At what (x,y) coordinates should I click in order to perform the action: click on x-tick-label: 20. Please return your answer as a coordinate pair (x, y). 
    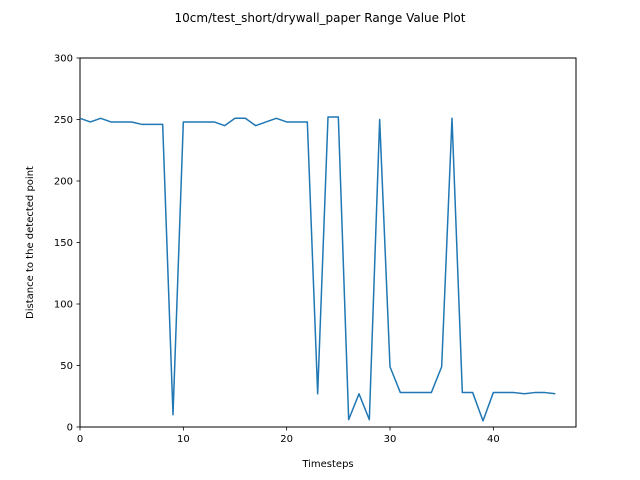
    Looking at the image, I should click on (286, 439).